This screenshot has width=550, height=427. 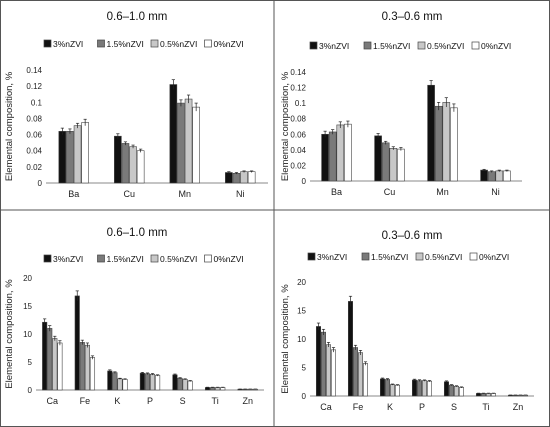 I want to click on y-tick-label: 5, so click(x=304, y=368).